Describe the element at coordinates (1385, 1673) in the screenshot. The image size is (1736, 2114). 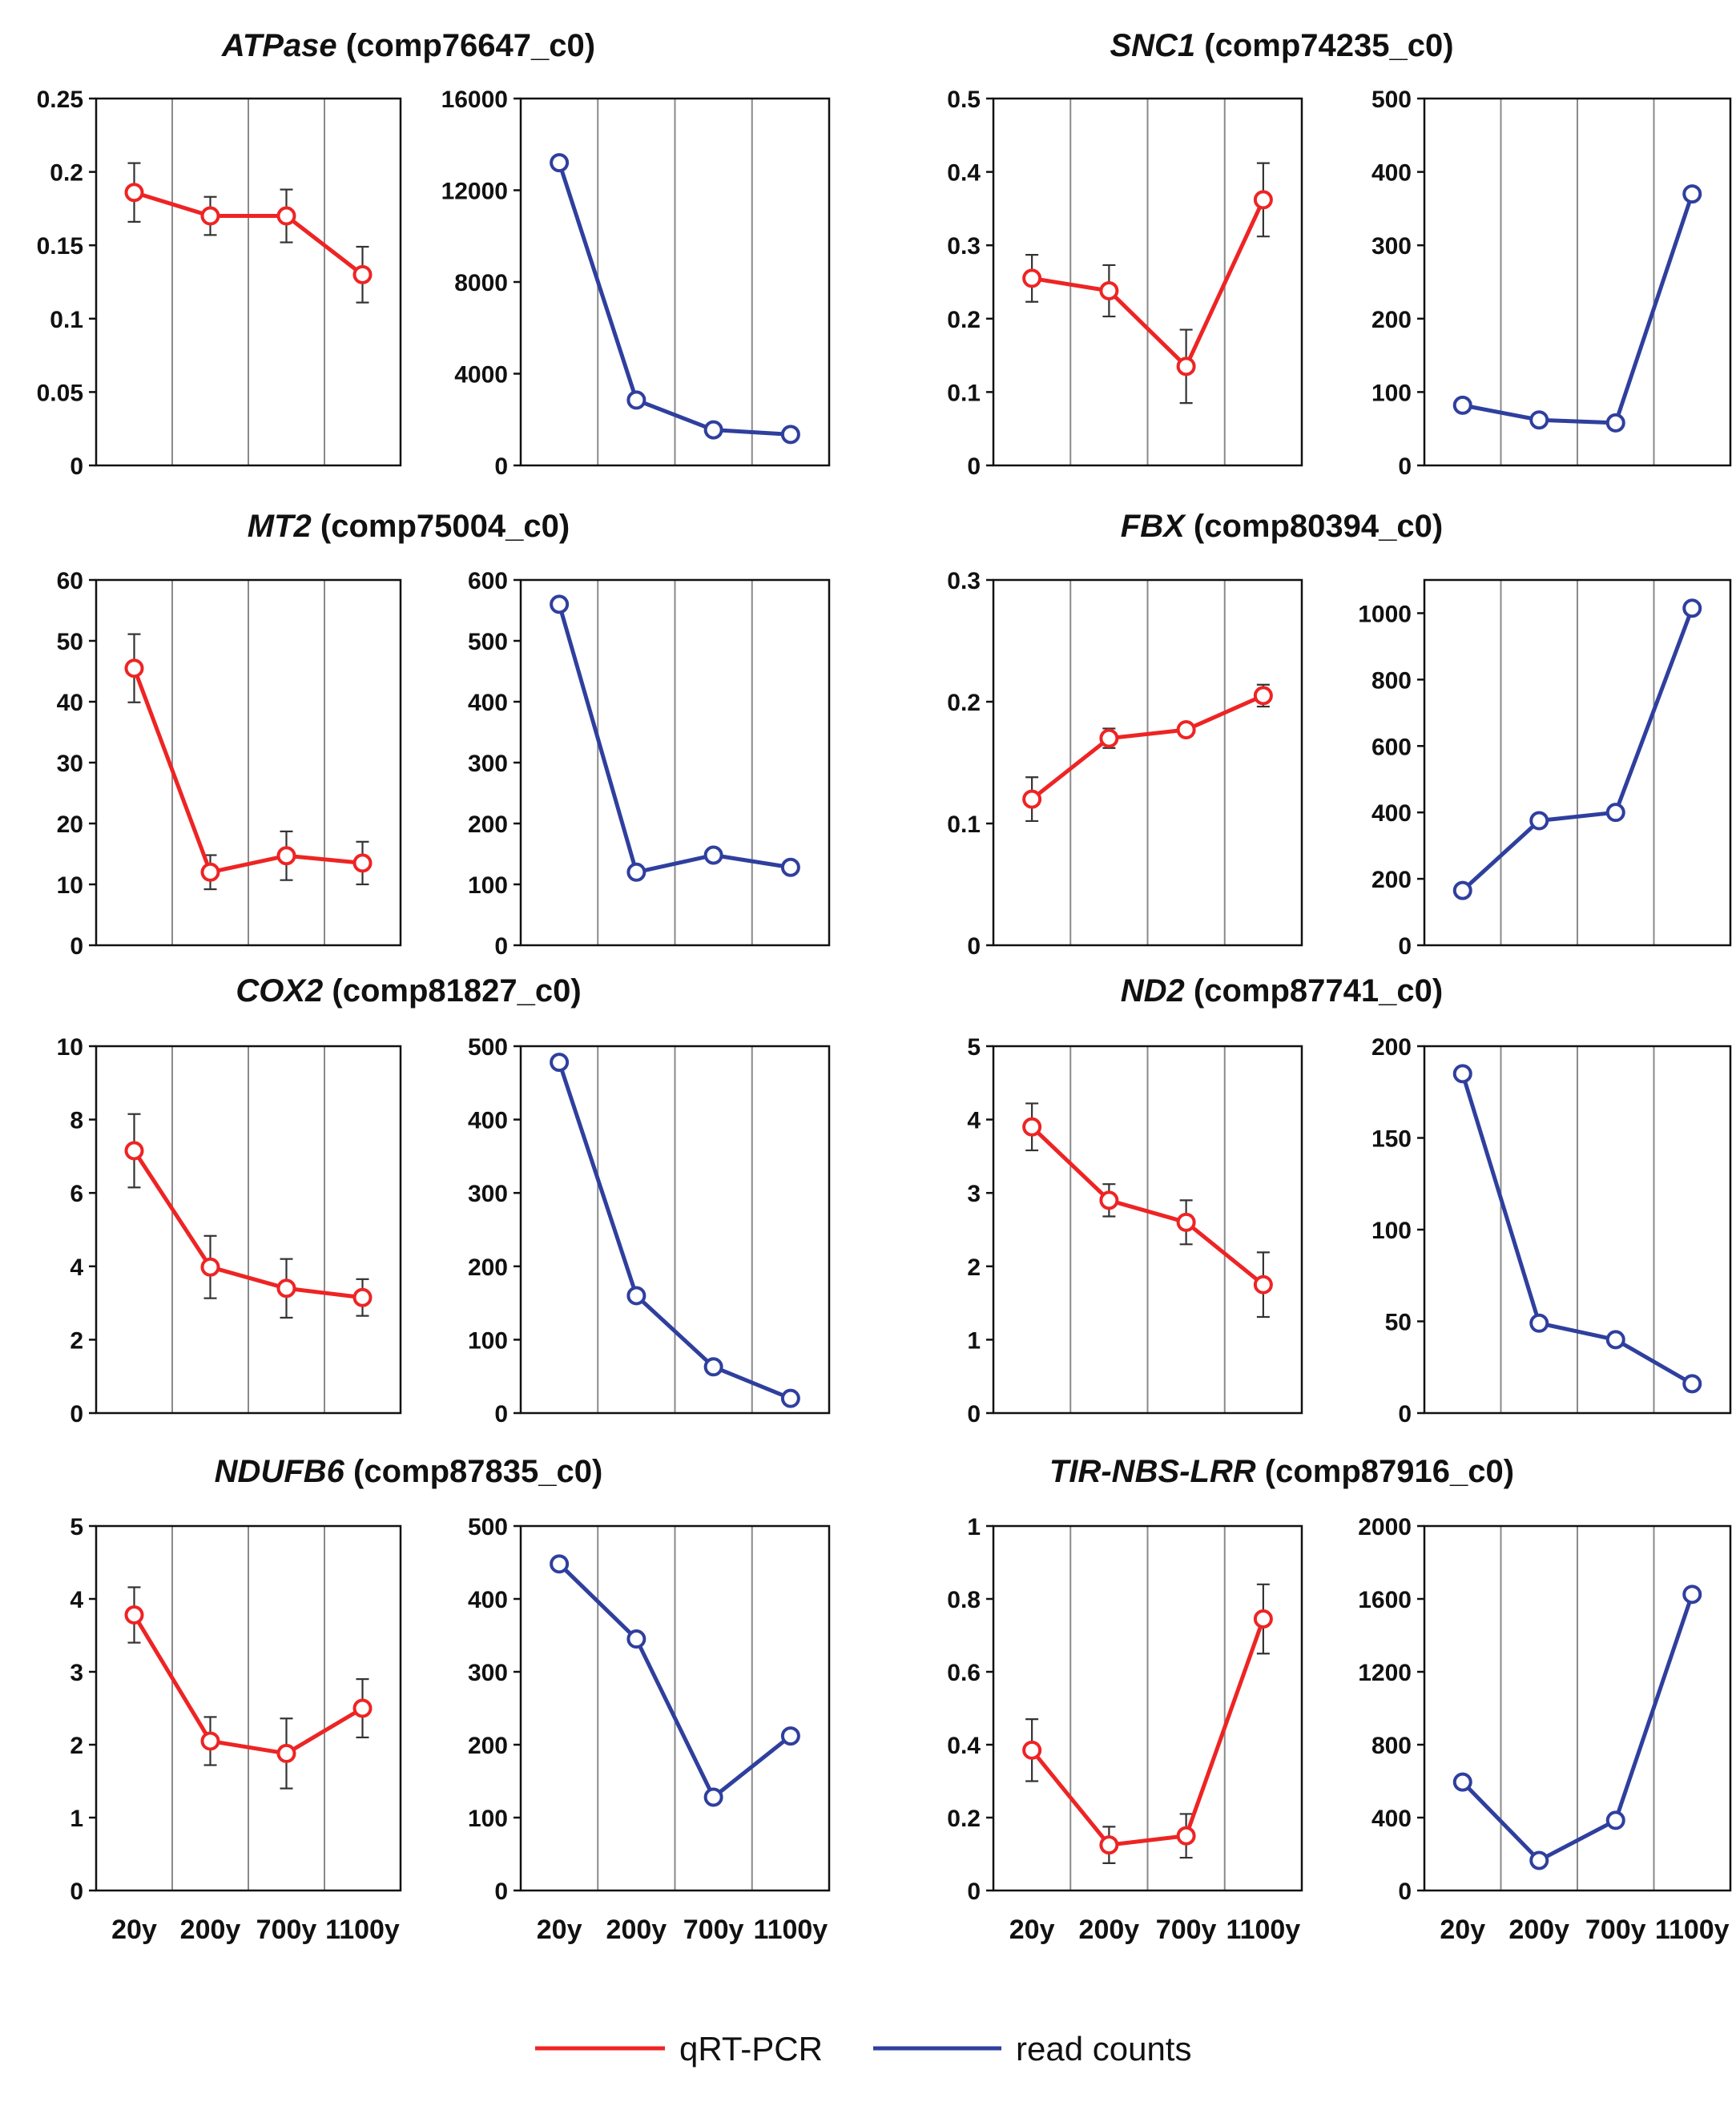
I see `read-counts-ytick-label: 1200` at that location.